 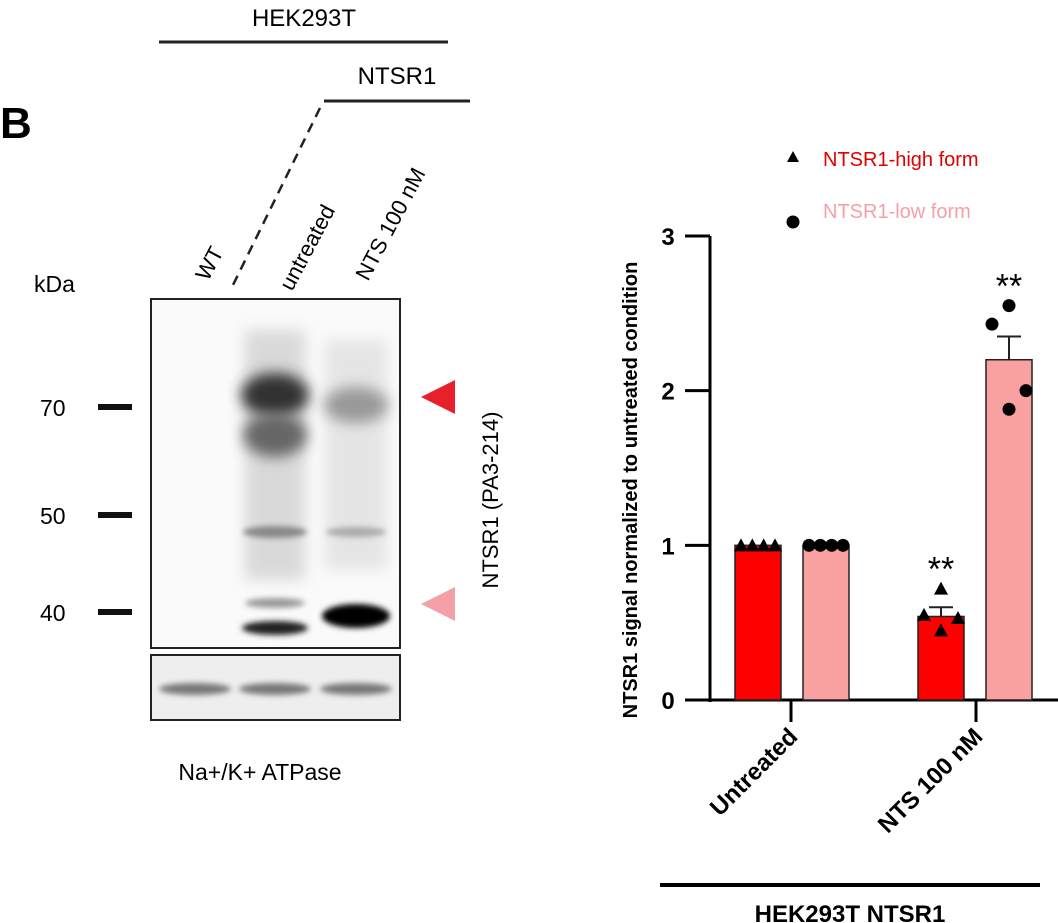 What do you see at coordinates (54, 284) in the screenshot?
I see `kda-label: kDa` at bounding box center [54, 284].